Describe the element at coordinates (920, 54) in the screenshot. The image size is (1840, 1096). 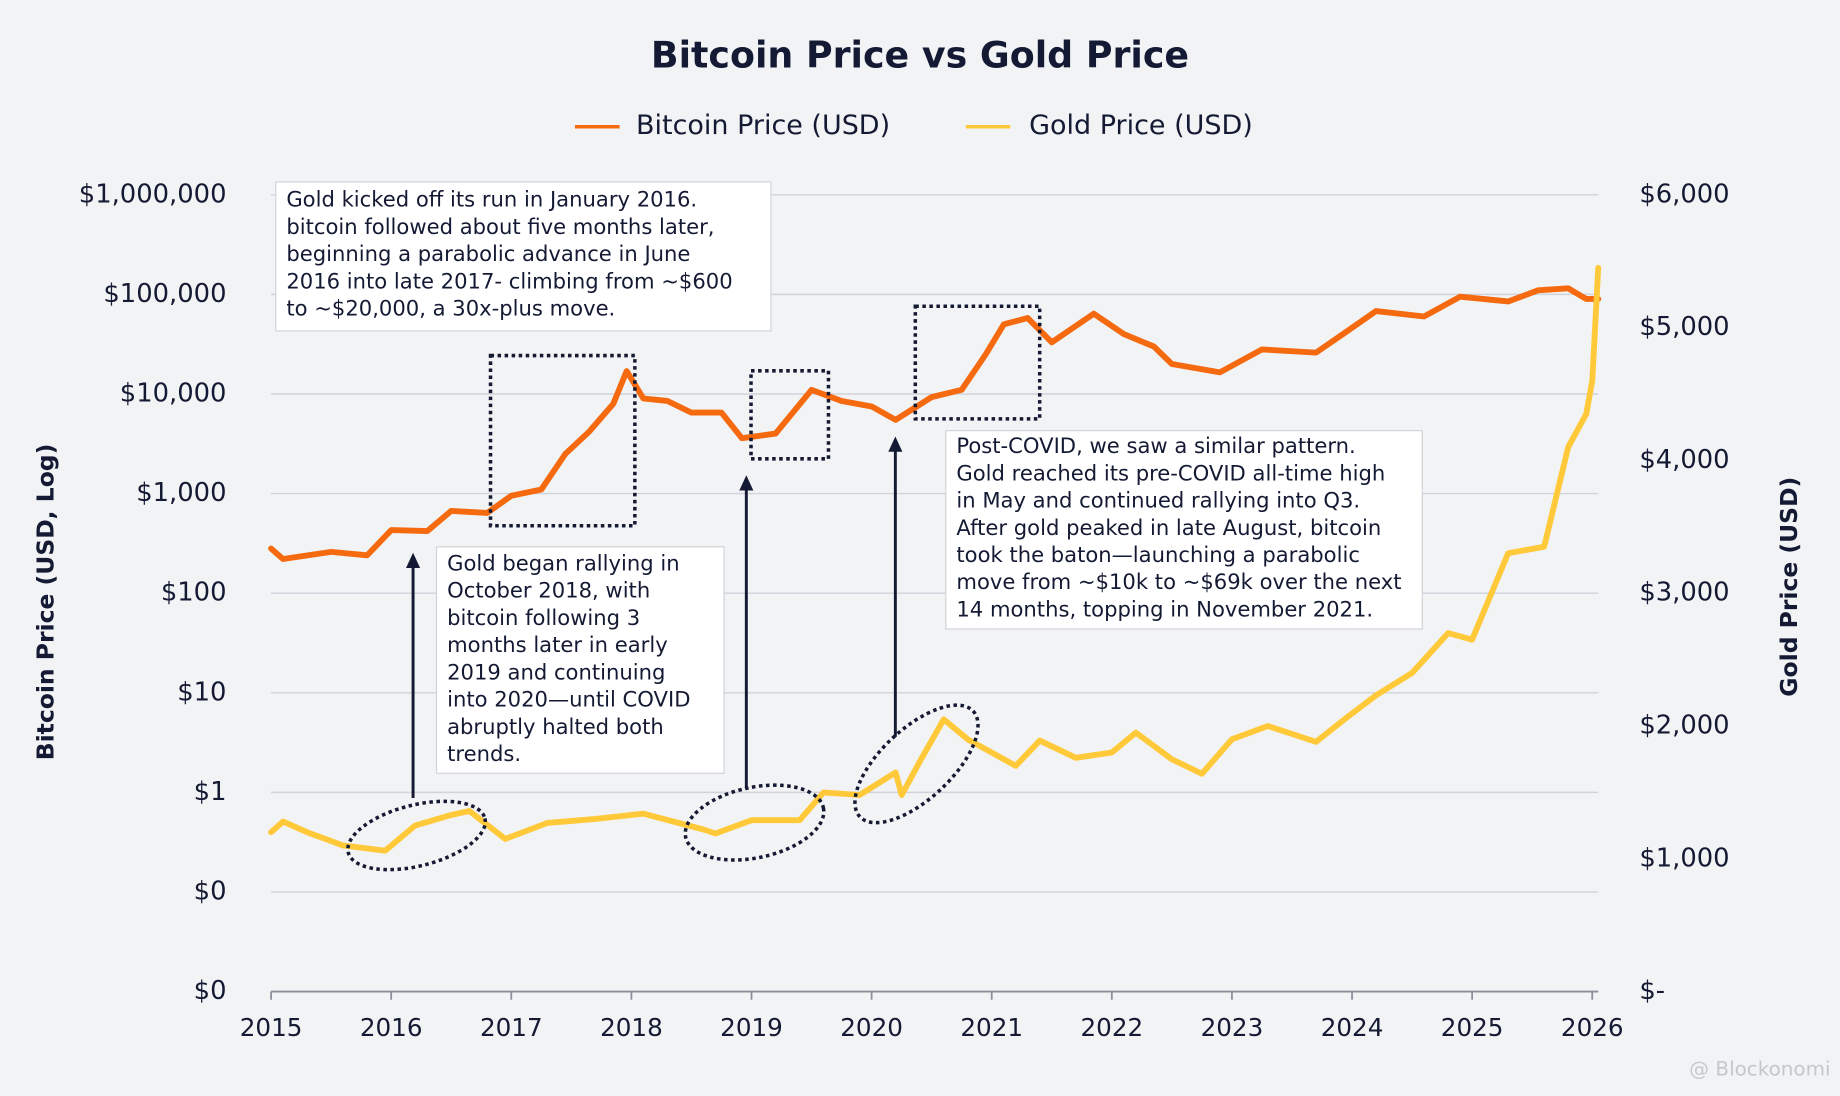
I see `chart-title: Bitcoin Price vs Gold Price` at that location.